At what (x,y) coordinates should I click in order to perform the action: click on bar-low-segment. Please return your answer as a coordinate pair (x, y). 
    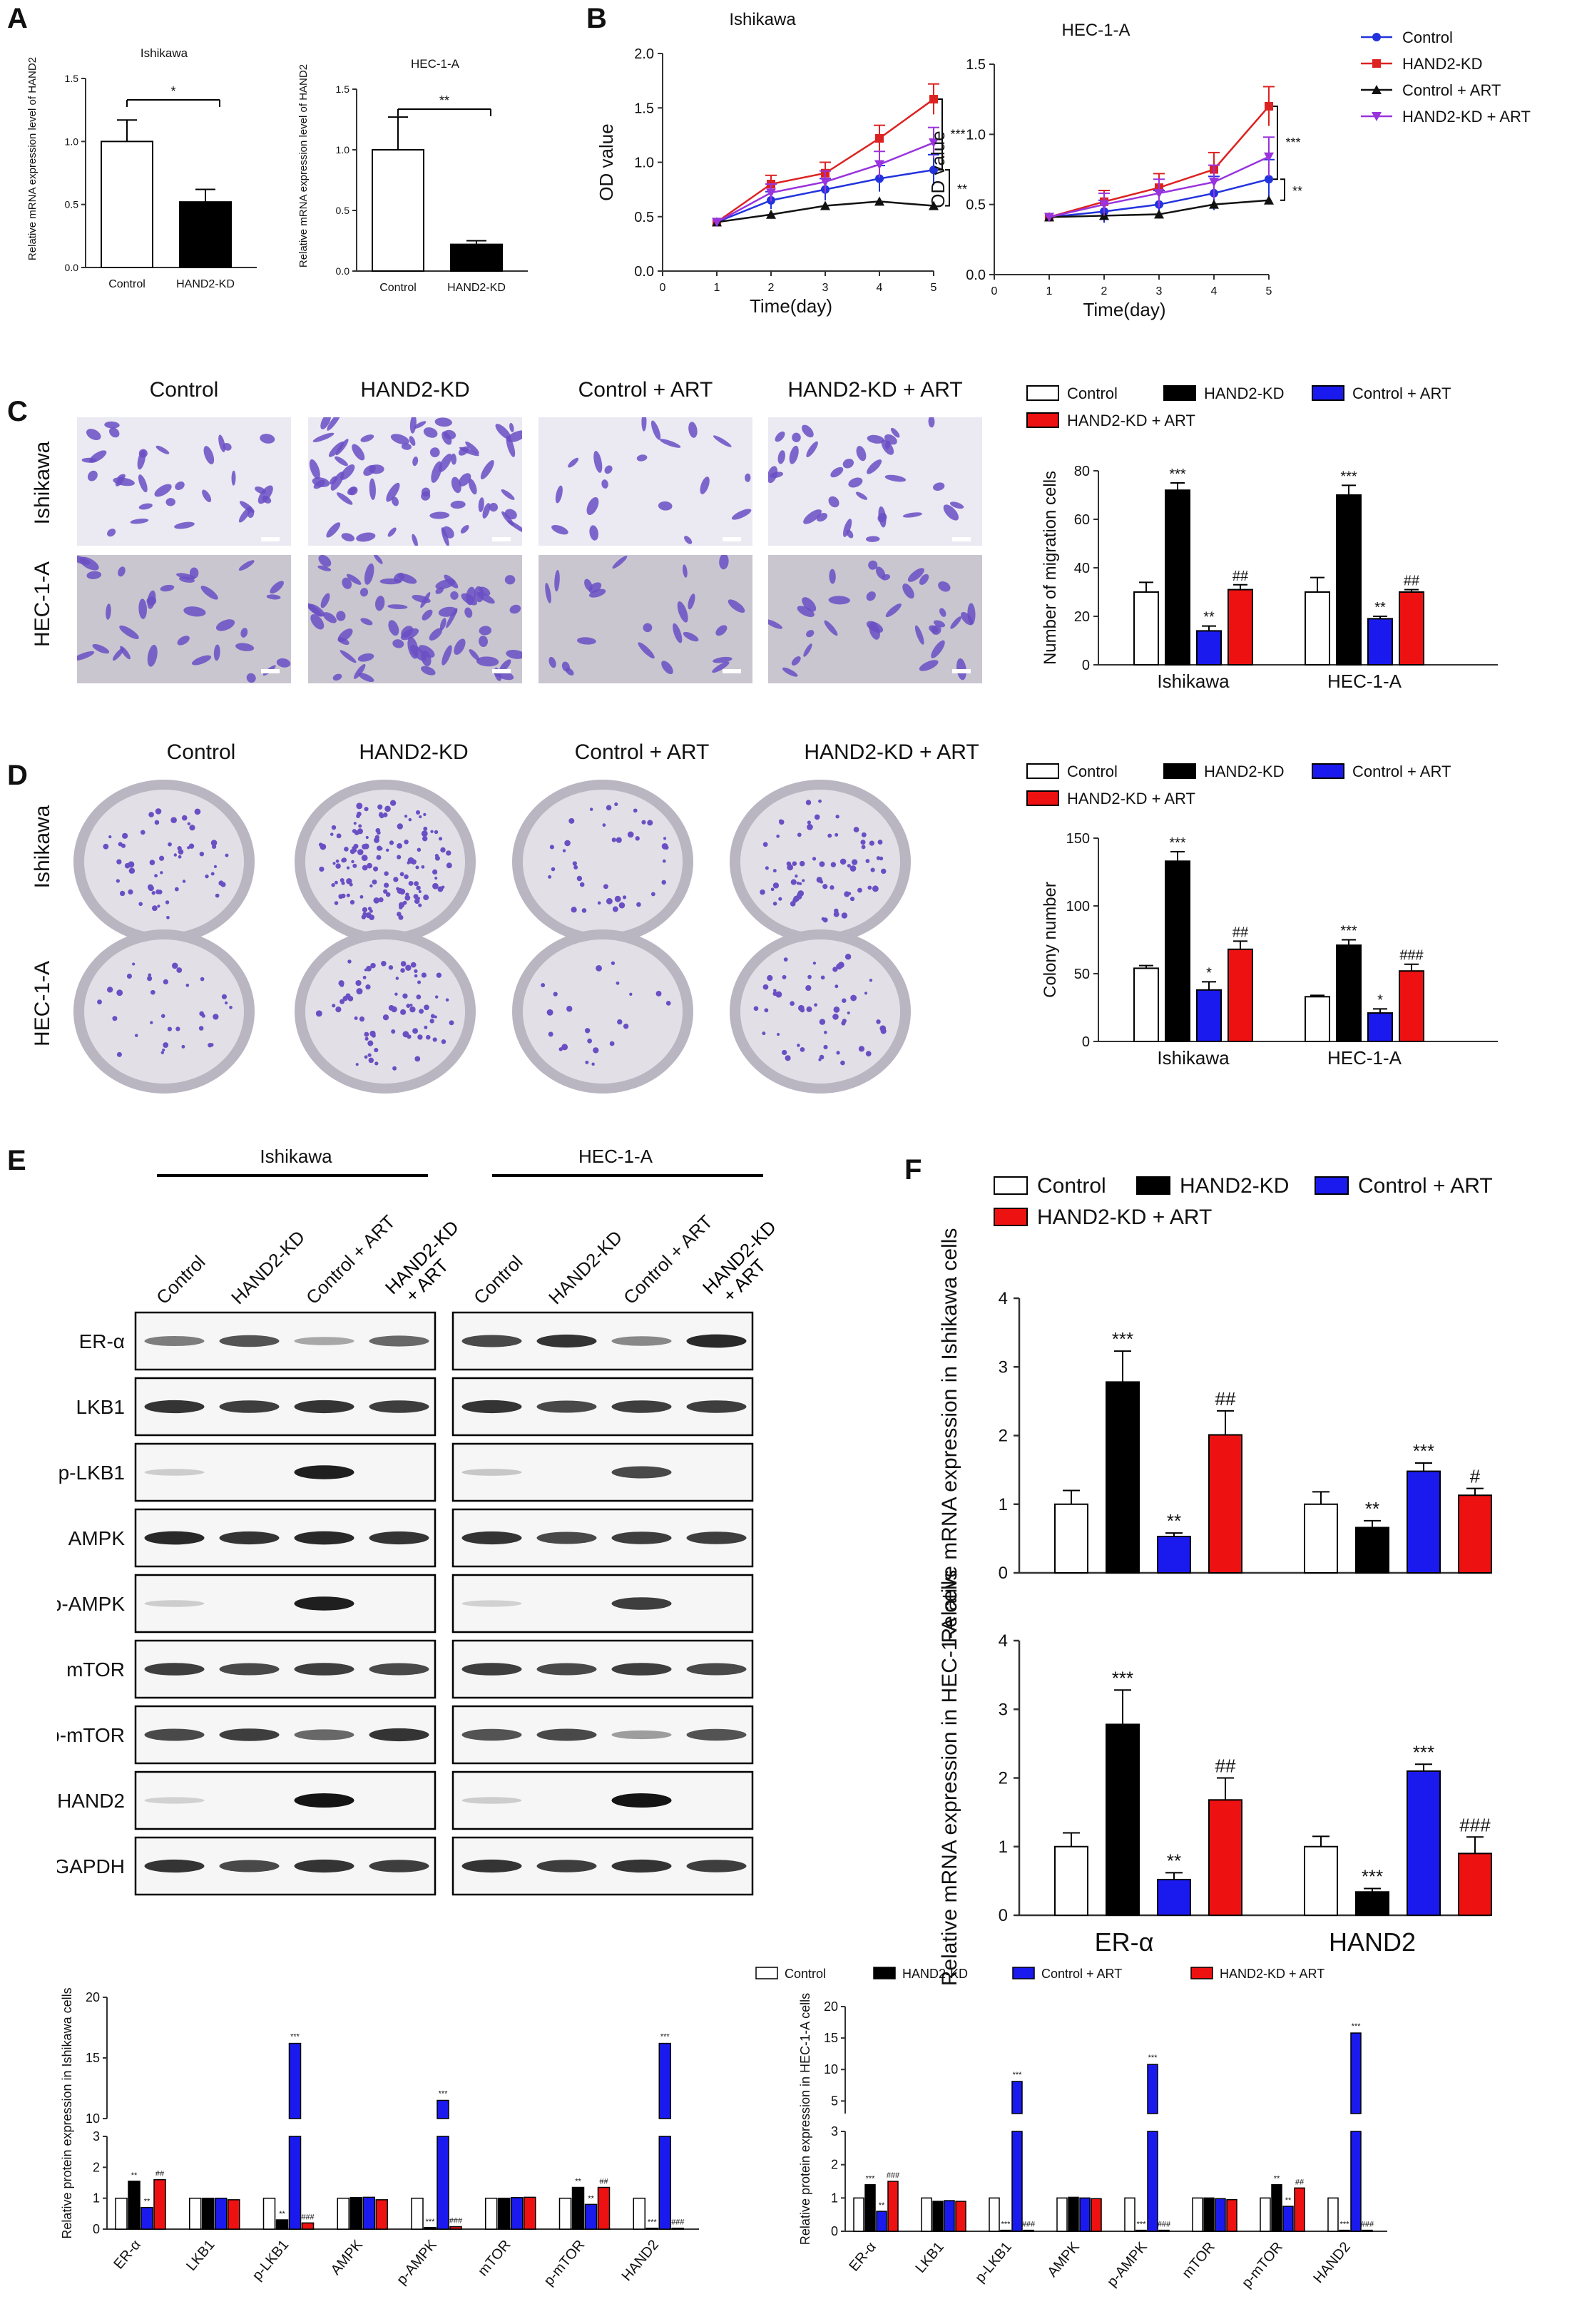
    Looking at the image, I should click on (664, 2183).